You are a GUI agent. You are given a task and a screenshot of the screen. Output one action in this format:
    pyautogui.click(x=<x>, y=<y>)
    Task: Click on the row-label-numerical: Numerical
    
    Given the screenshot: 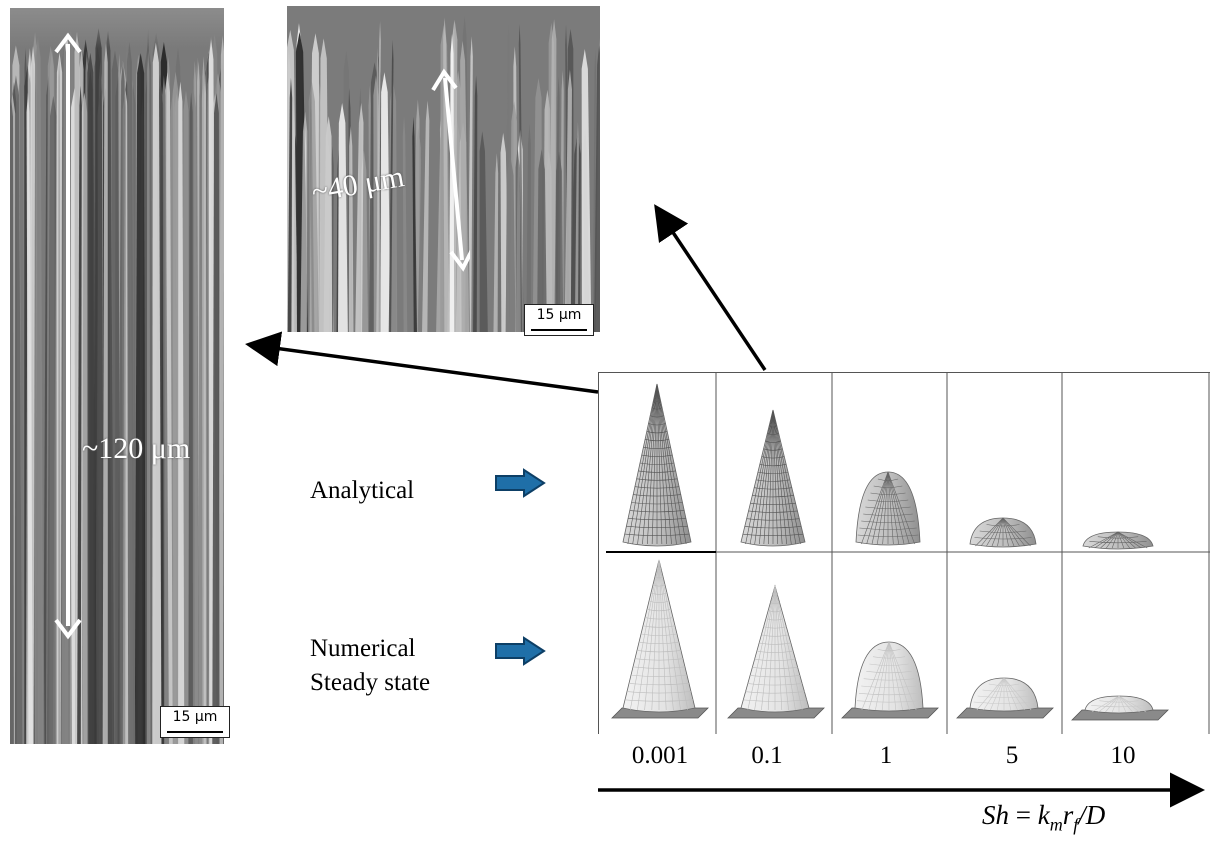 What is the action you would take?
    pyautogui.click(x=363, y=648)
    